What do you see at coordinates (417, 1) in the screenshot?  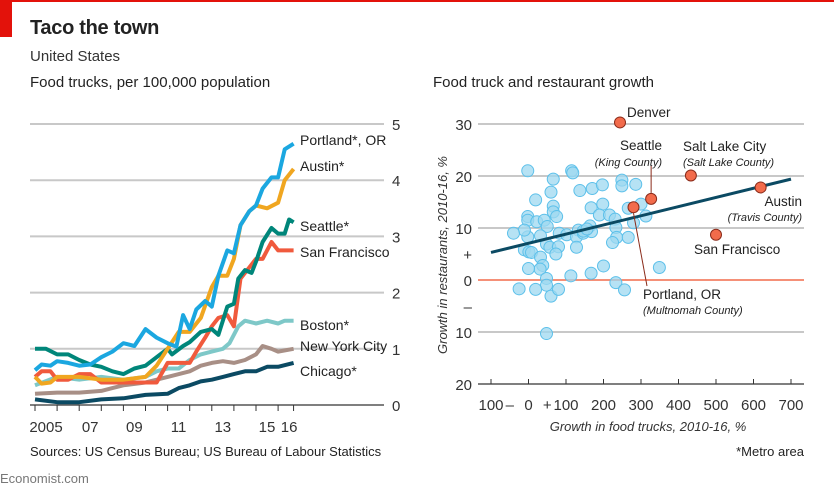 I see `top-accent-line` at bounding box center [417, 1].